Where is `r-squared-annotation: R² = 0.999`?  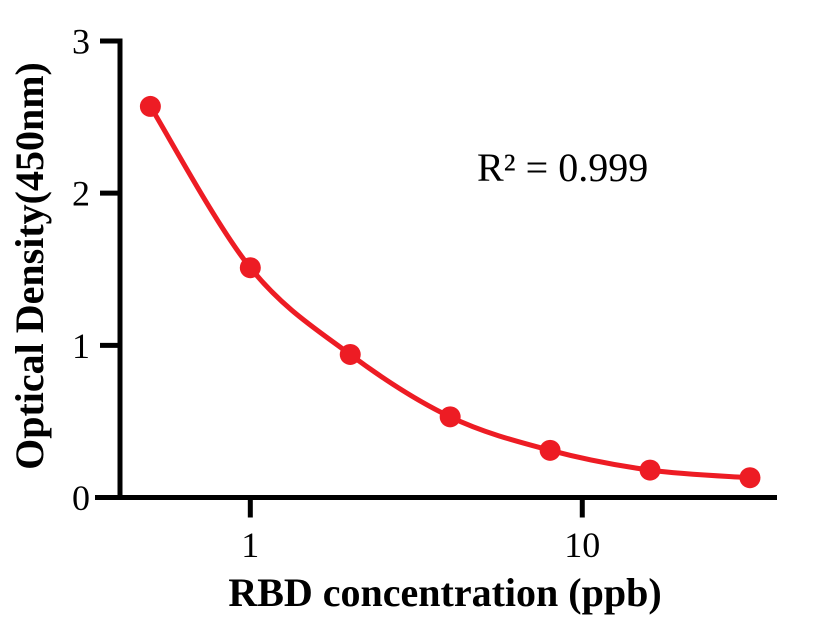 r-squared-annotation: R² = 0.999 is located at coordinates (563, 167).